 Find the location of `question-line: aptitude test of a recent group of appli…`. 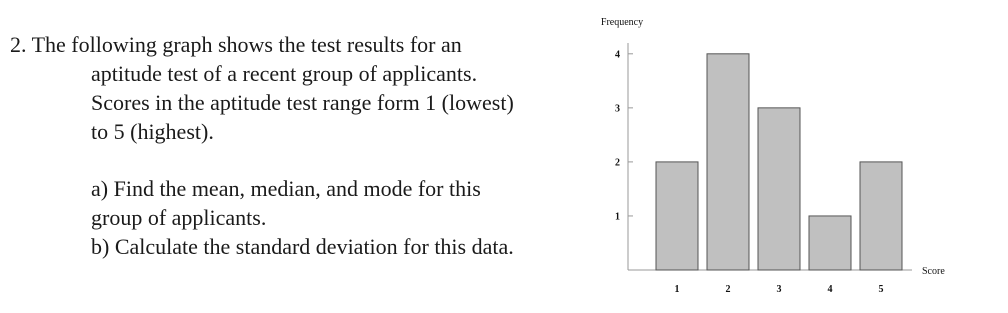

question-line: aptitude test of a recent group of appli… is located at coordinates (284, 73).